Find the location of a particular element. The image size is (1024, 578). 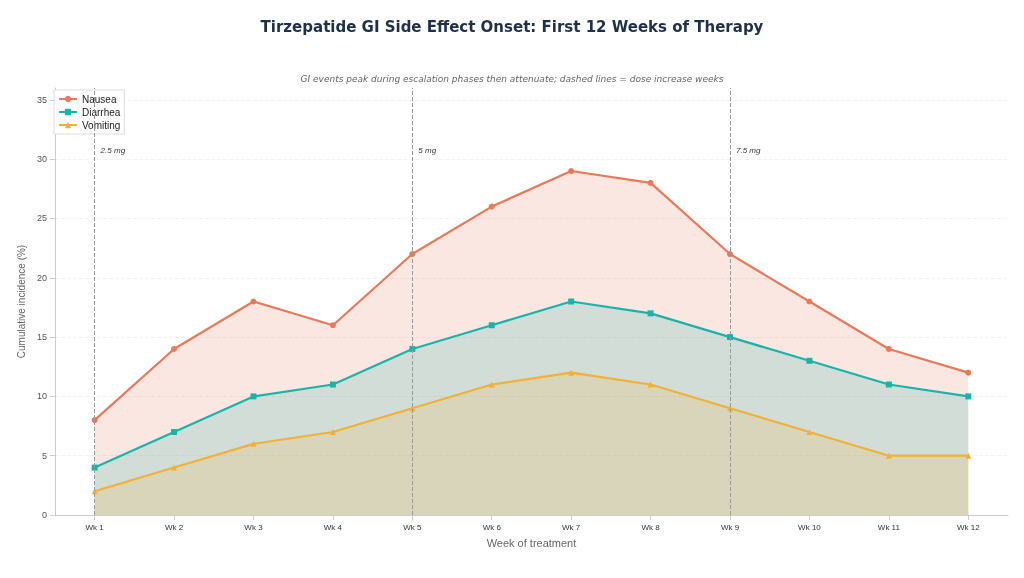

x-tick-label: Wk 5 is located at coordinates (412, 527).